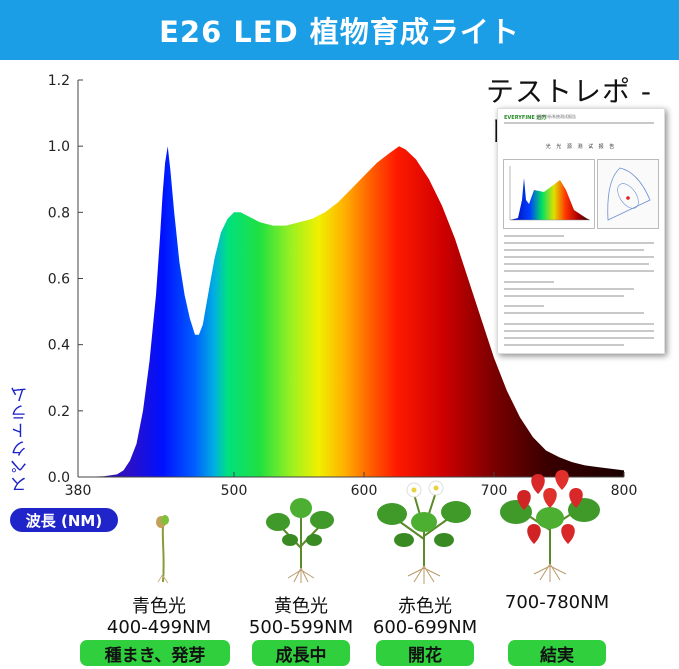 The width and height of the screenshot is (679, 669). I want to click on stage-label: 青色光, so click(159, 606).